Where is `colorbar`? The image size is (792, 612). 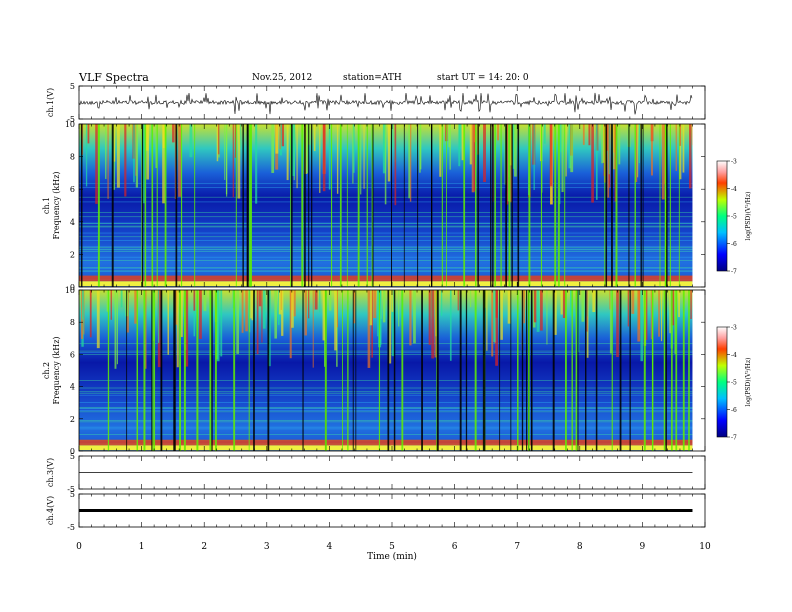
colorbar is located at coordinates (722, 382).